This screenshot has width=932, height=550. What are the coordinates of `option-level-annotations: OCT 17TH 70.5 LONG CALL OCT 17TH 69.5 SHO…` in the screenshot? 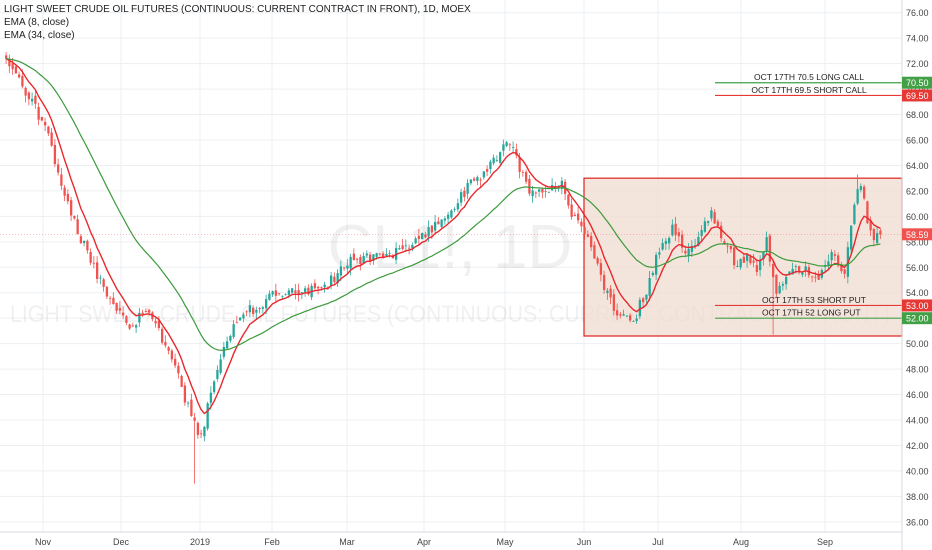 It's located at (808, 195).